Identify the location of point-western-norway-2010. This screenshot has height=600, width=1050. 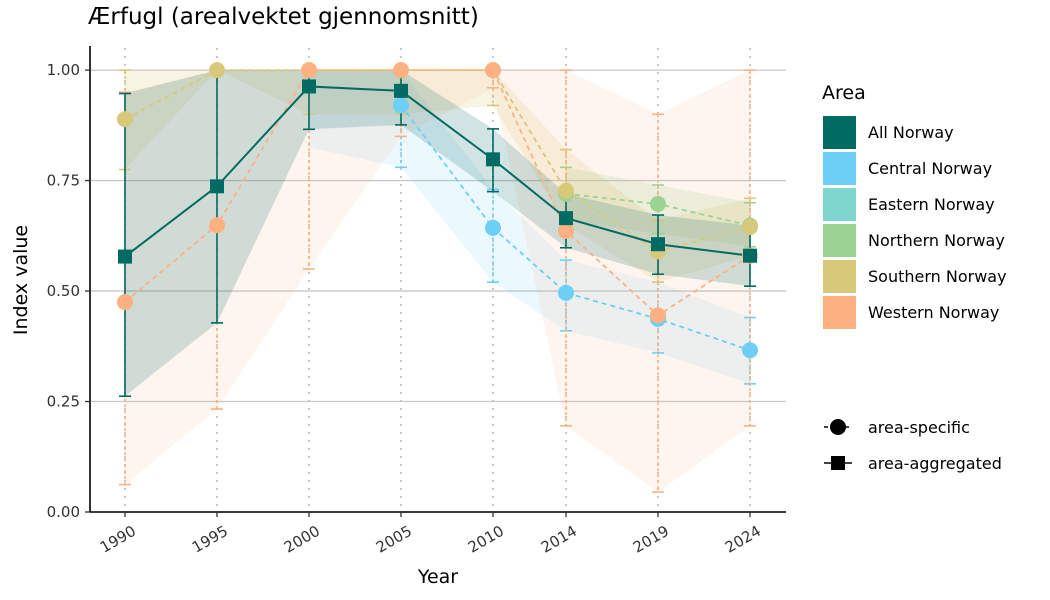
(493, 70).